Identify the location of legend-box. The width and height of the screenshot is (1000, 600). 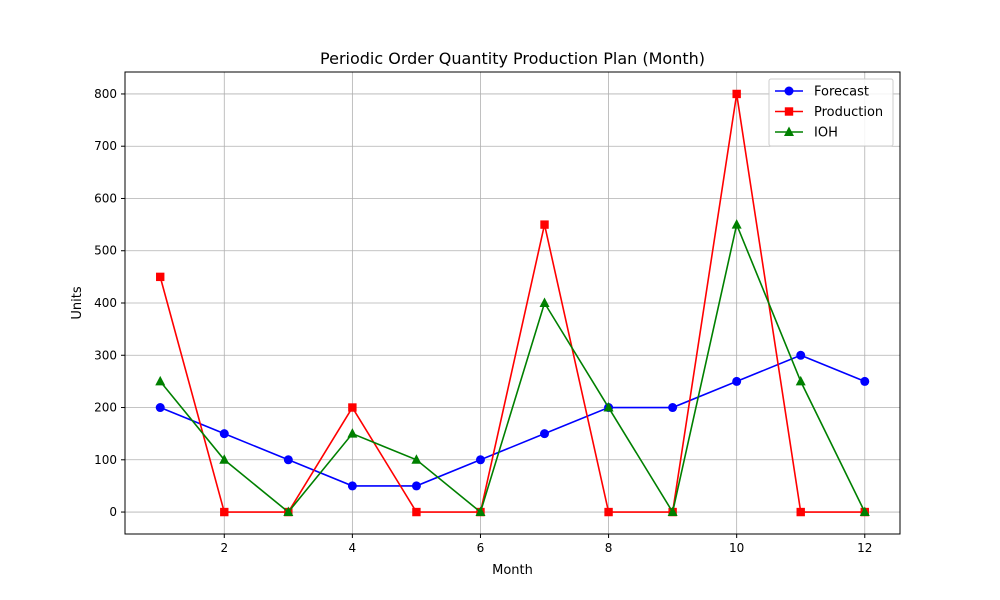
(831, 112).